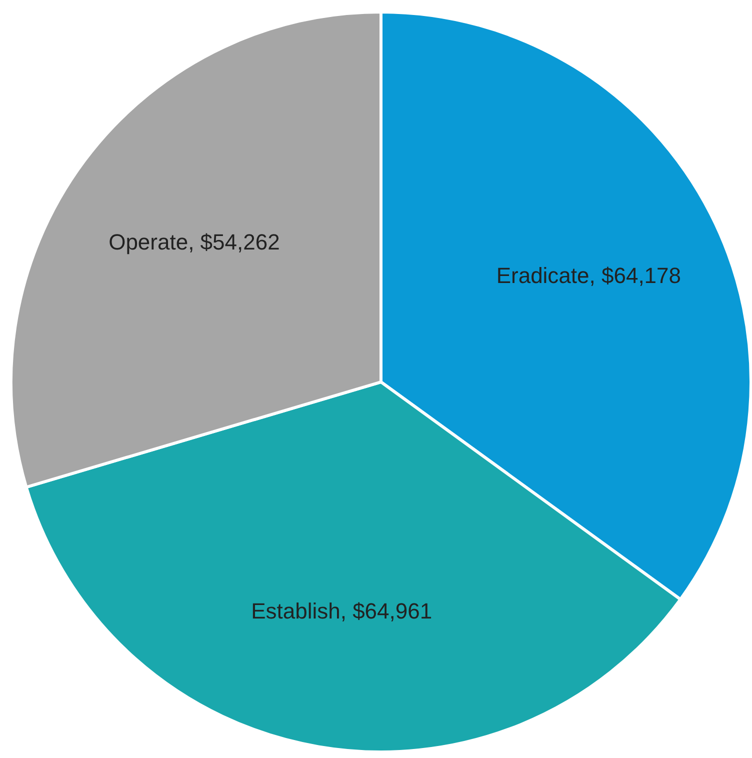 This screenshot has width=752, height=758. I want to click on slice-label: Eradicate, $64,178, so click(589, 275).